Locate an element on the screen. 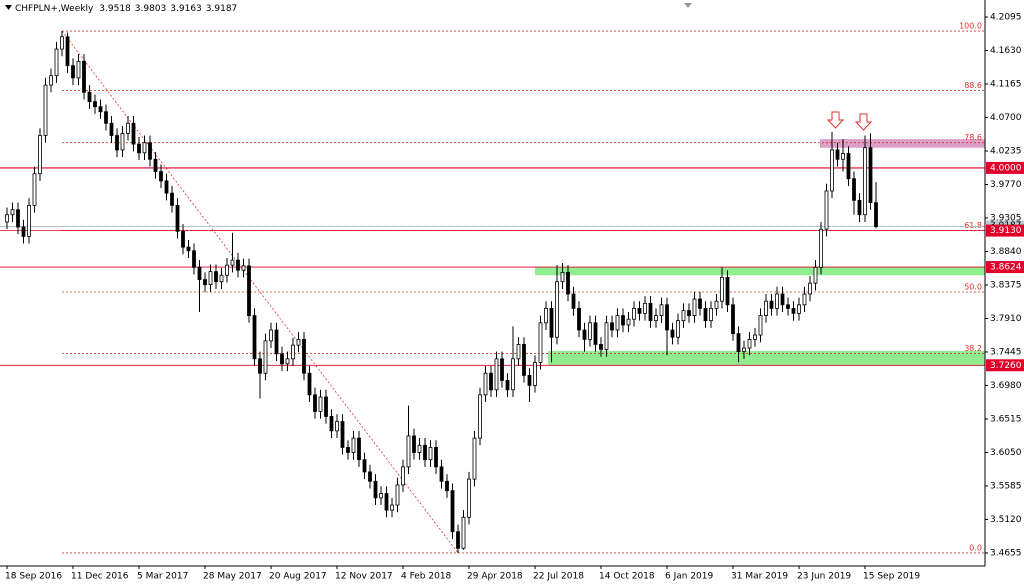  arrow-marker is located at coordinates (835, 120).